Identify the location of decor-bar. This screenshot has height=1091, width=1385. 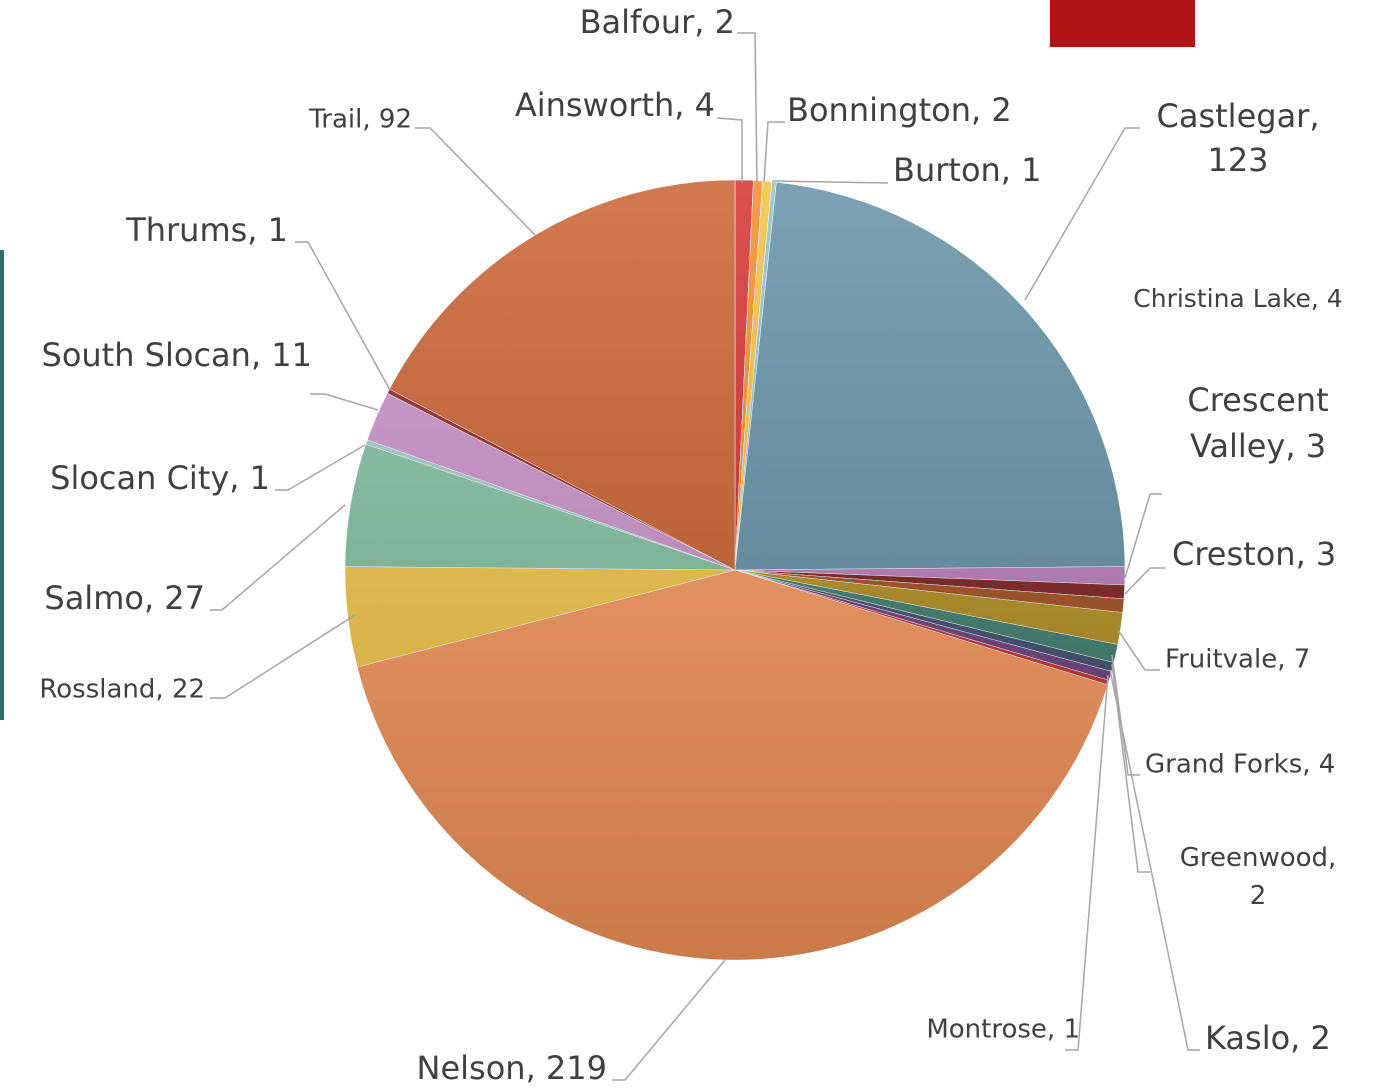
(2, 485).